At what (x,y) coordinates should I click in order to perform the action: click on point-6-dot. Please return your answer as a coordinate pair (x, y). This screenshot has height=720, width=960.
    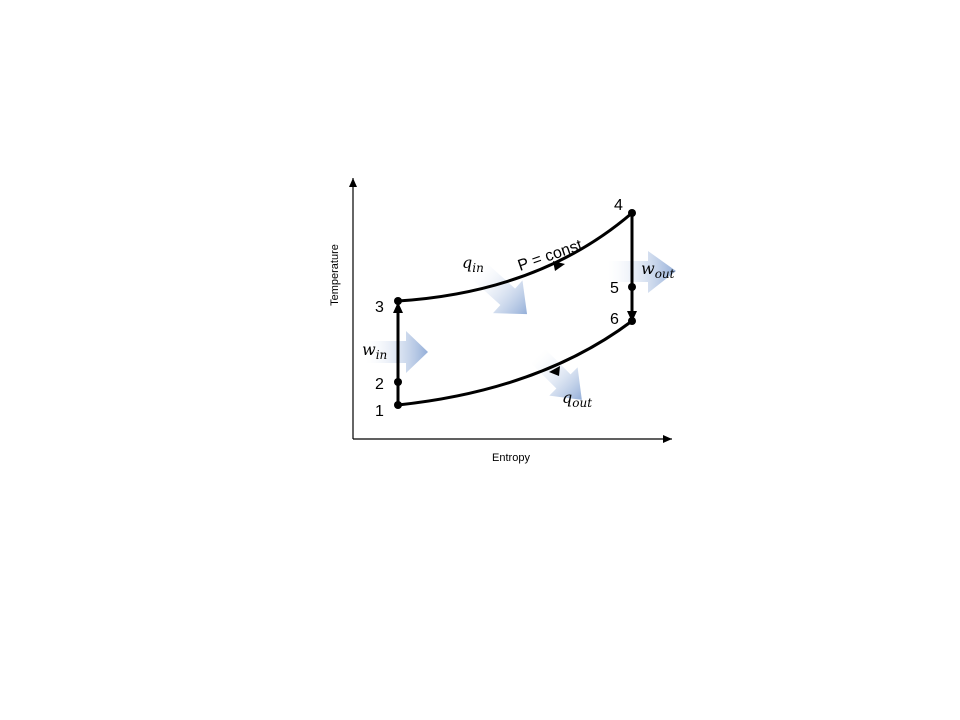
    Looking at the image, I should click on (632, 321).